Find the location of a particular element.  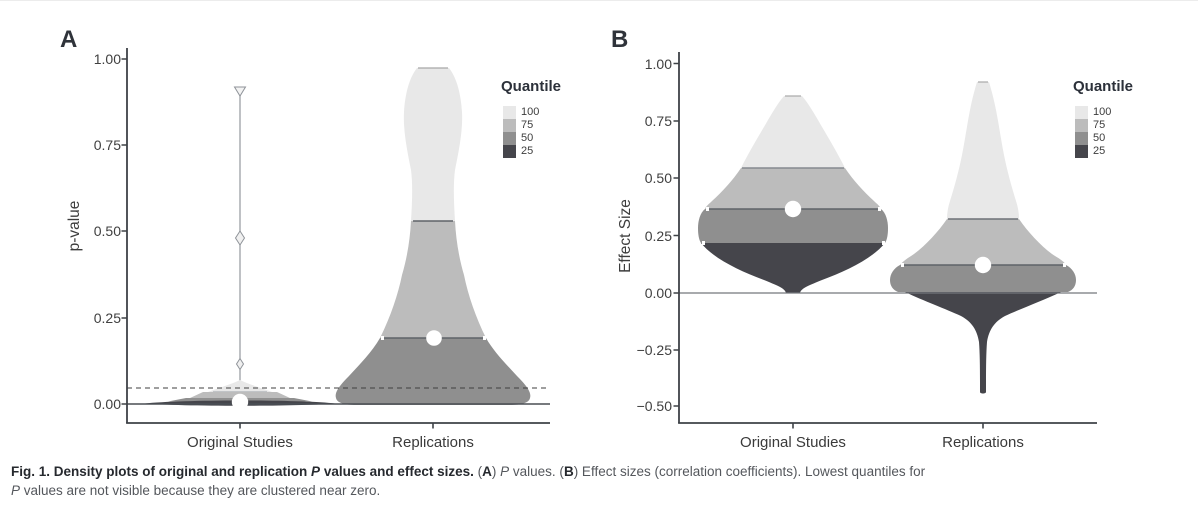

caption-text: values. ( is located at coordinates (536, 471).